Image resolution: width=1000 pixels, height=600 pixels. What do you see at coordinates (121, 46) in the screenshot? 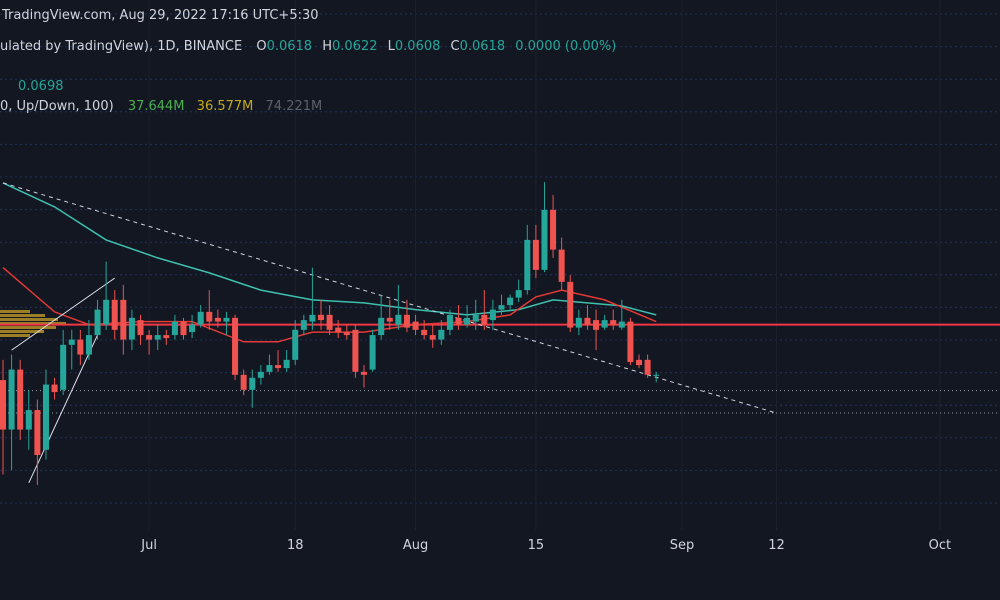
I see `symbol: ulated by TradingView), 1D, BINANCE` at bounding box center [121, 46].